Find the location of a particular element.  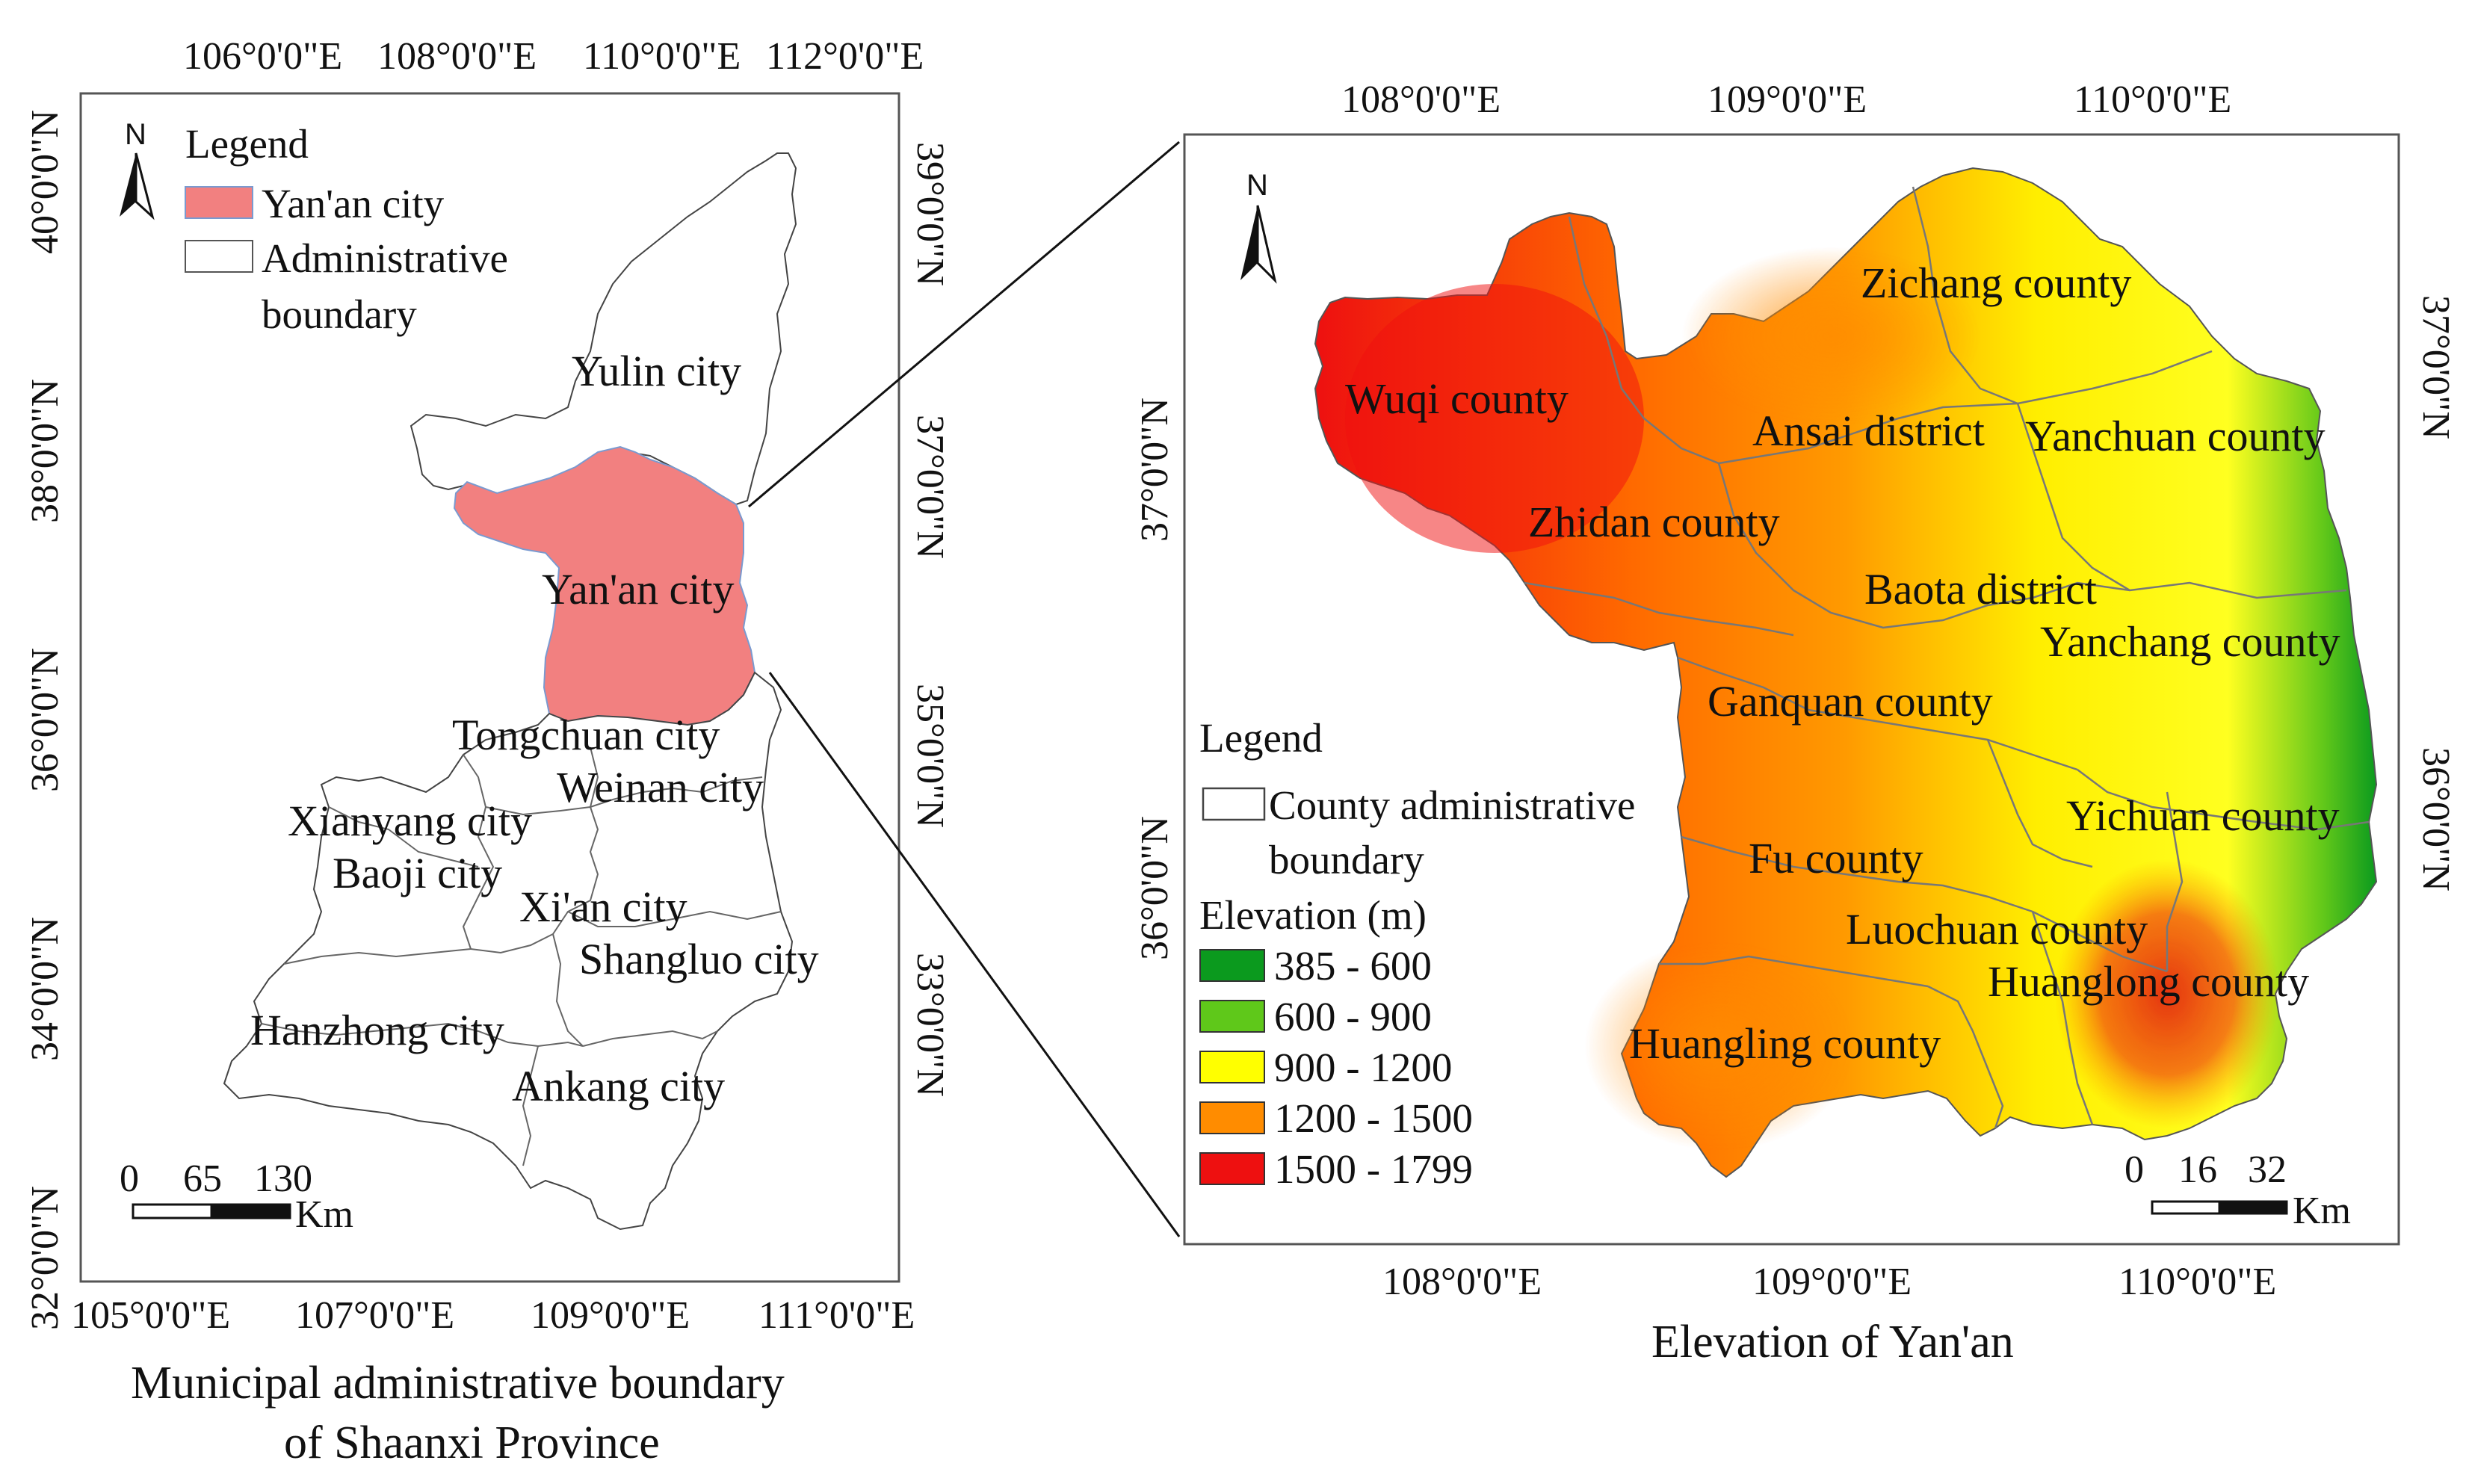

right-bottom-lon-tick-3: 110°0'0"E is located at coordinates (2198, 1282).